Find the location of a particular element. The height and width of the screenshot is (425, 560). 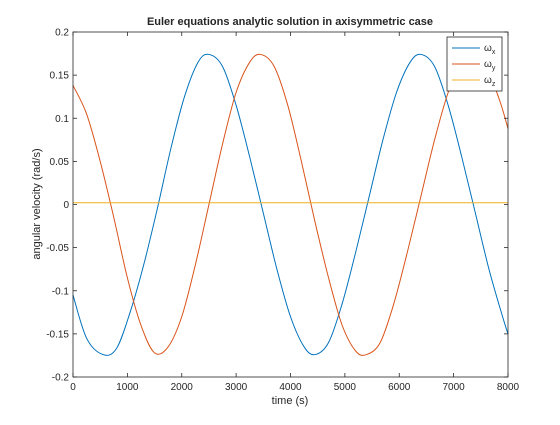

x-tick-label: 7000 is located at coordinates (454, 387).